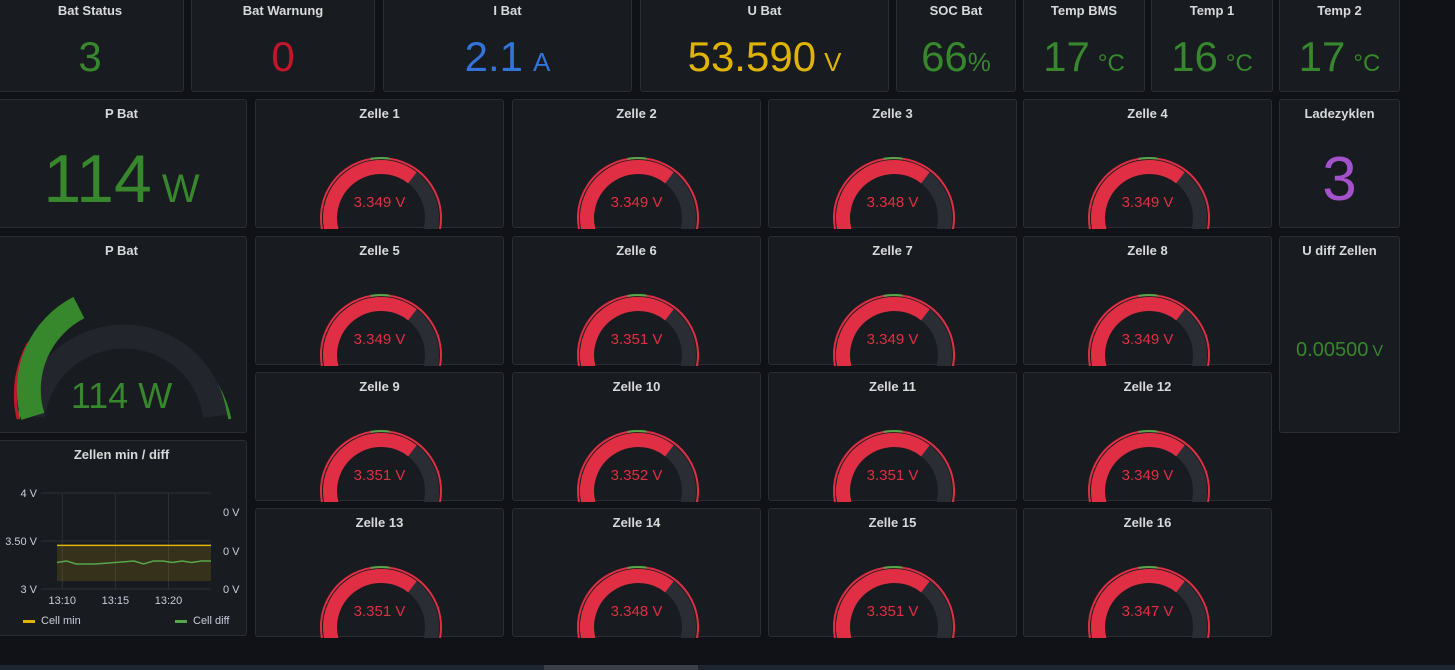  I want to click on cell-voltage-value: 3.347 V, so click(1147, 611).